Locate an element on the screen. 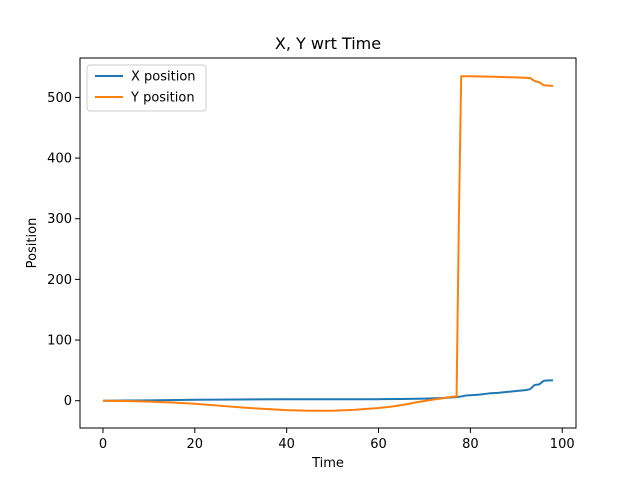  x-tick-label: 60 is located at coordinates (378, 444).